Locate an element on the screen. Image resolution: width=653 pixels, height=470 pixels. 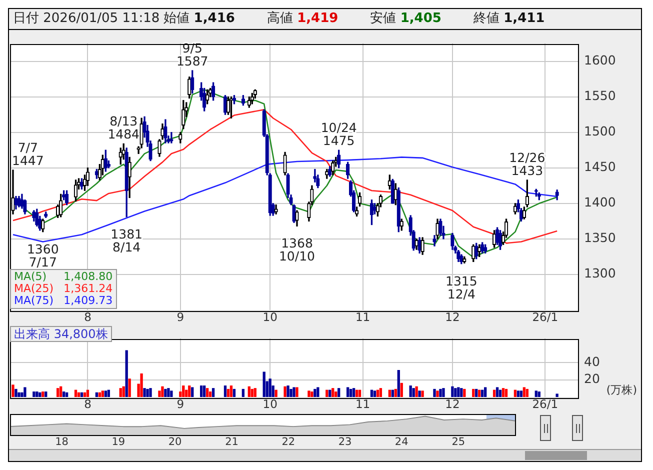
text: MA(5) is located at coordinates (30, 276).